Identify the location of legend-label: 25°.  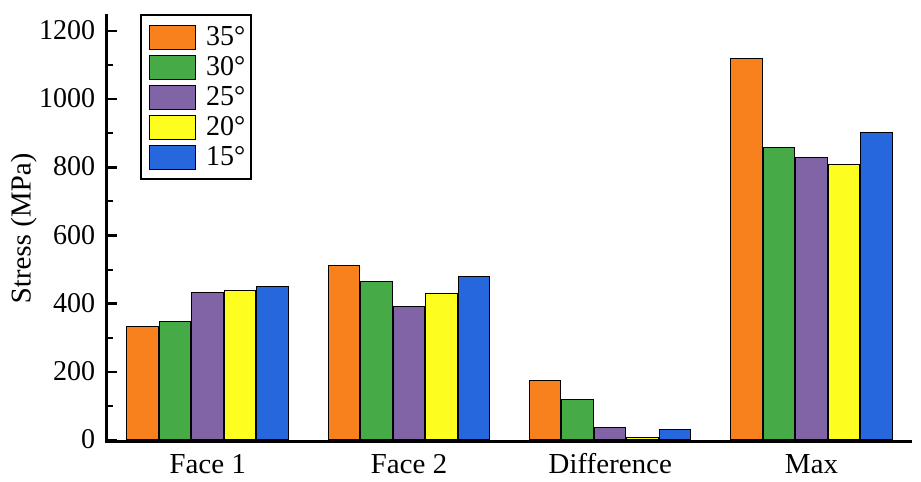
(226, 96).